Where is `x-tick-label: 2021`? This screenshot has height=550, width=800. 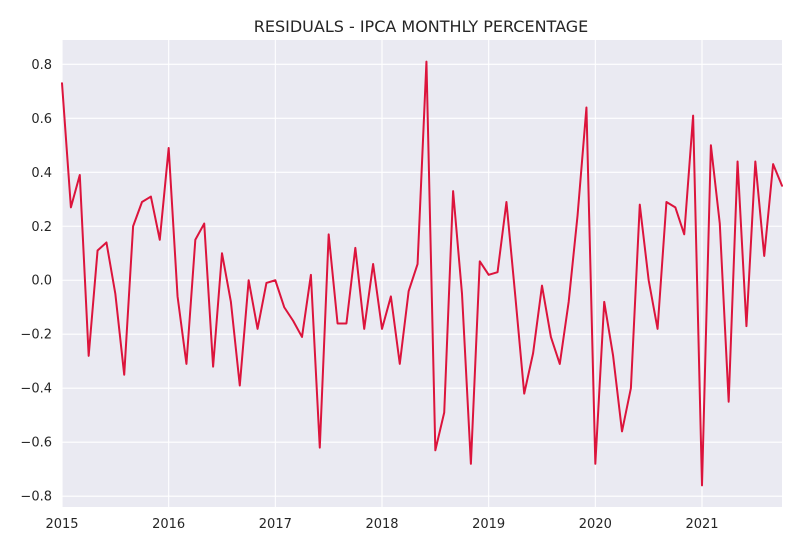
x-tick-label: 2021 is located at coordinates (701, 524).